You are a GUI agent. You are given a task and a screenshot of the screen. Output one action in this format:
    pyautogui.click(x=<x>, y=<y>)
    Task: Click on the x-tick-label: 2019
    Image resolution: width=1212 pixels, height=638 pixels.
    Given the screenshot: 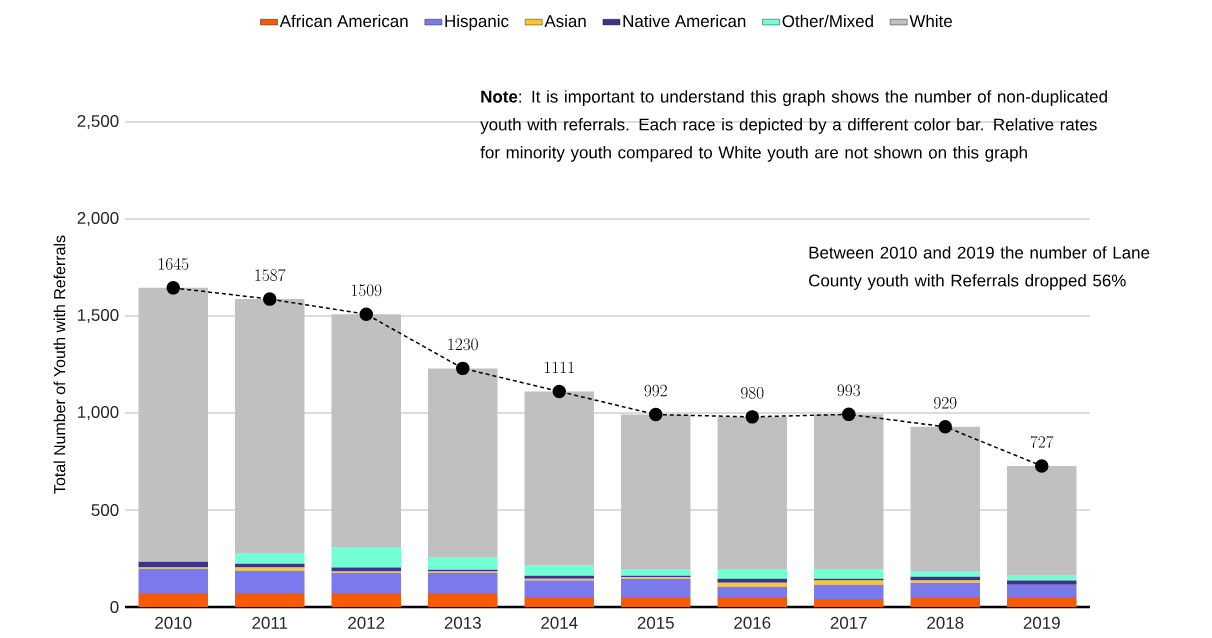 What is the action you would take?
    pyautogui.click(x=1041, y=622)
    